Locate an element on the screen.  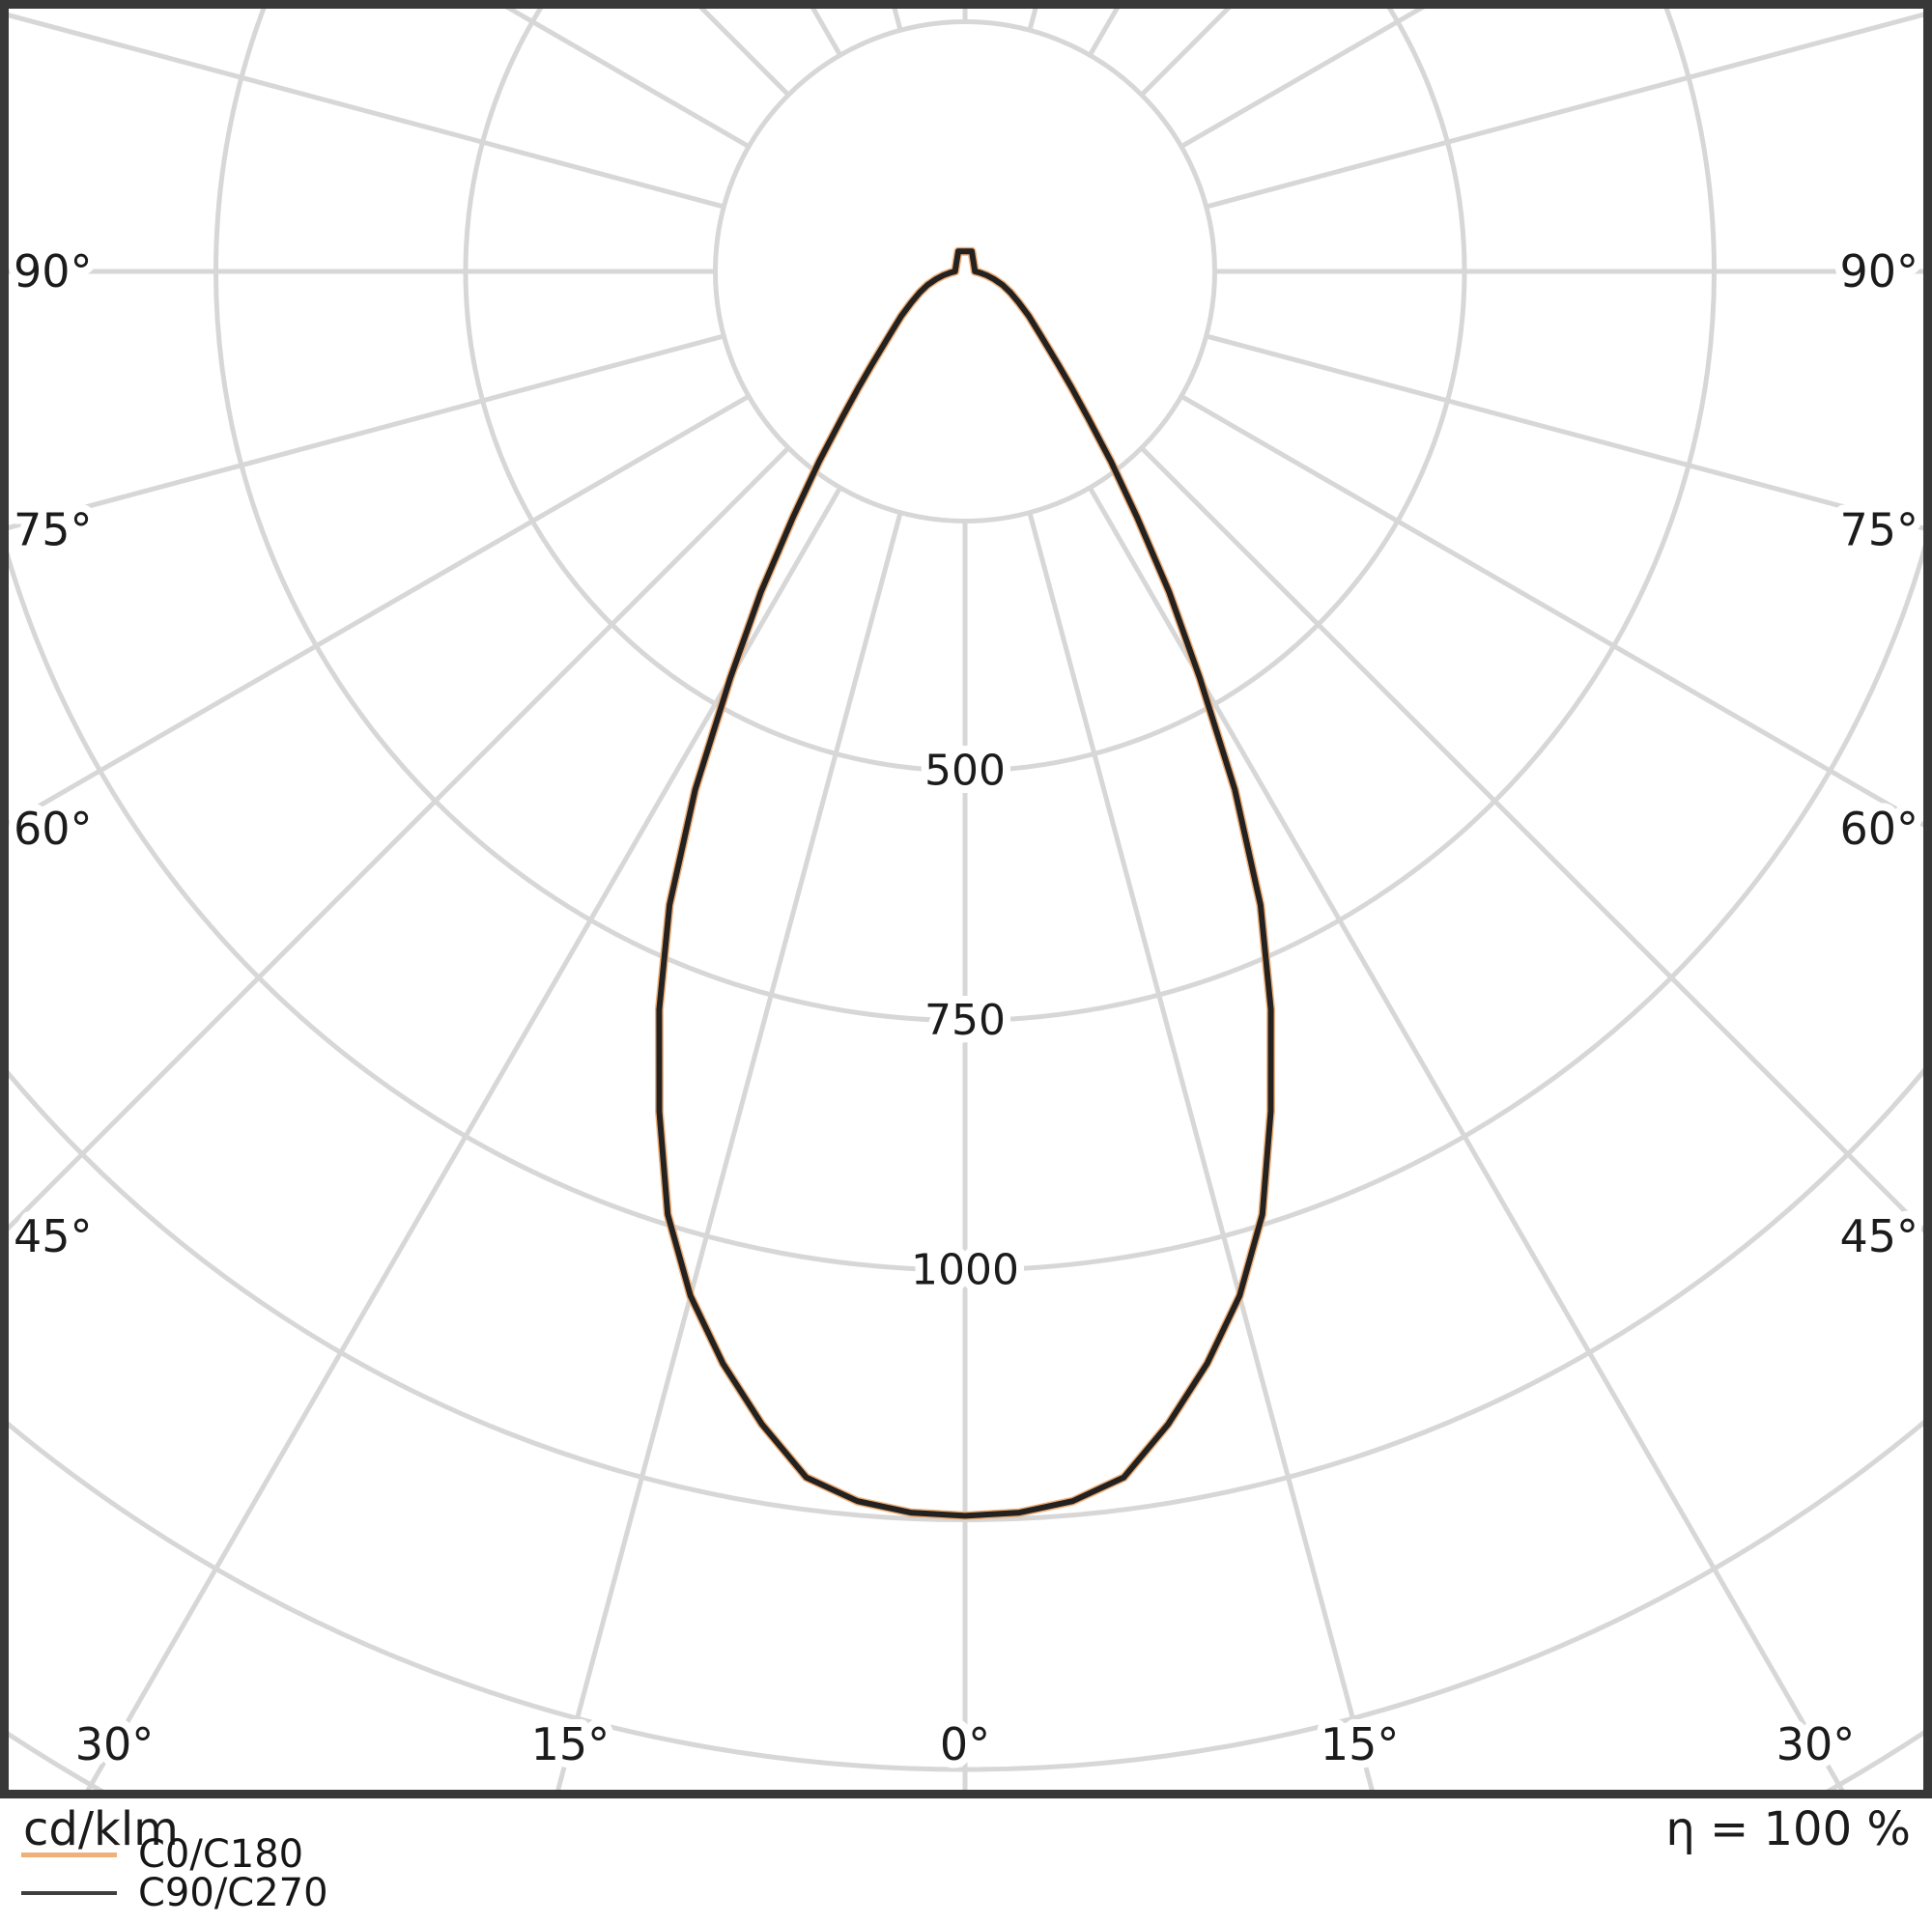
legend-label-c0-c180: C0/C180 is located at coordinates (221, 1854).